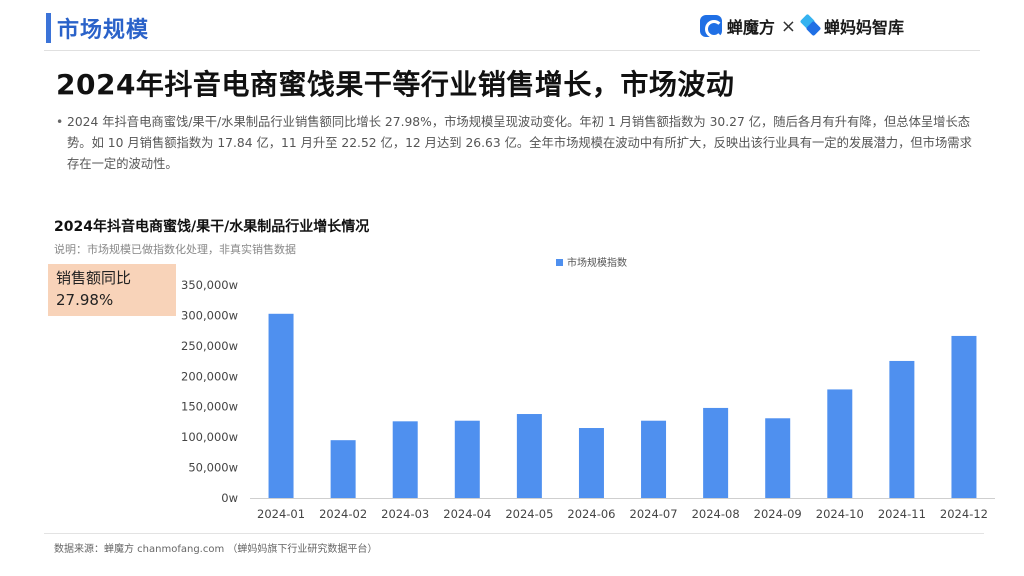 The width and height of the screenshot is (1024, 576). I want to click on x-tick-label: 2024-02, so click(343, 514).